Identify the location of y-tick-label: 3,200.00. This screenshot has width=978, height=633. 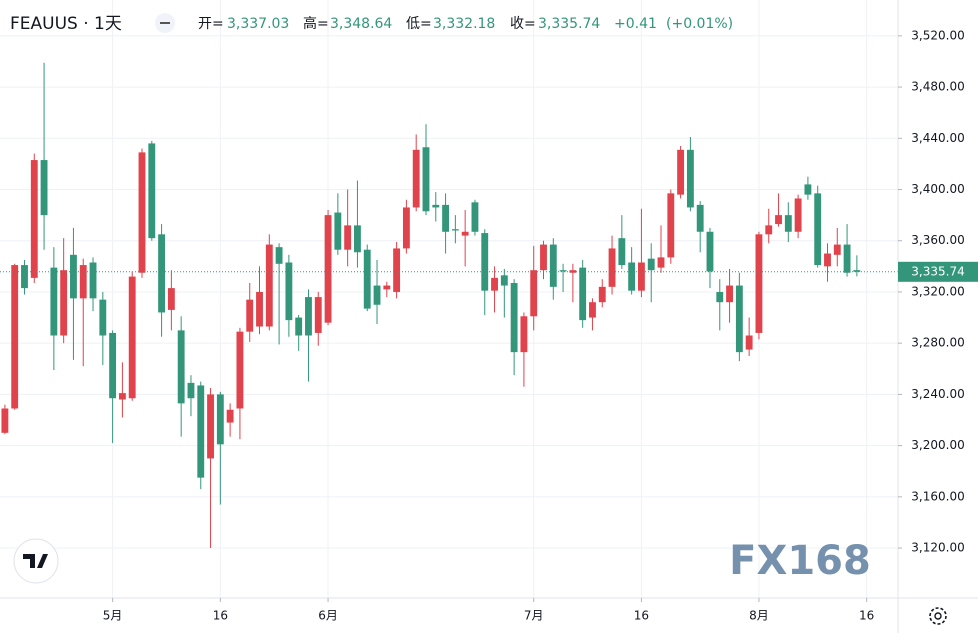
(937, 445).